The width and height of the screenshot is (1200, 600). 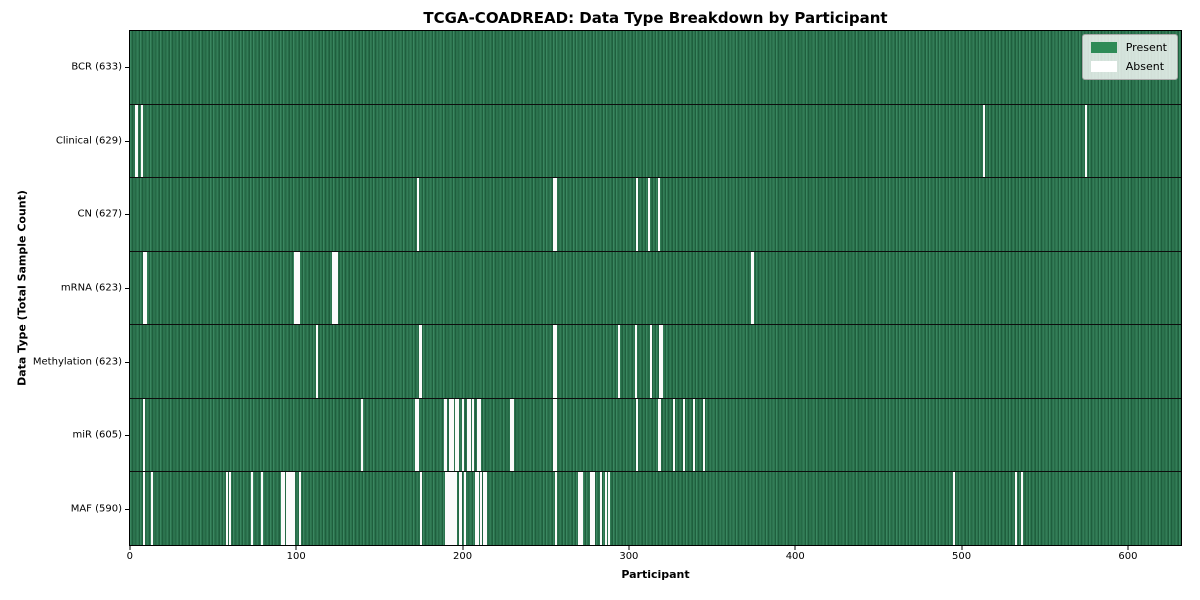 What do you see at coordinates (99, 214) in the screenshot?
I see `row-label-CN: CN (627)` at bounding box center [99, 214].